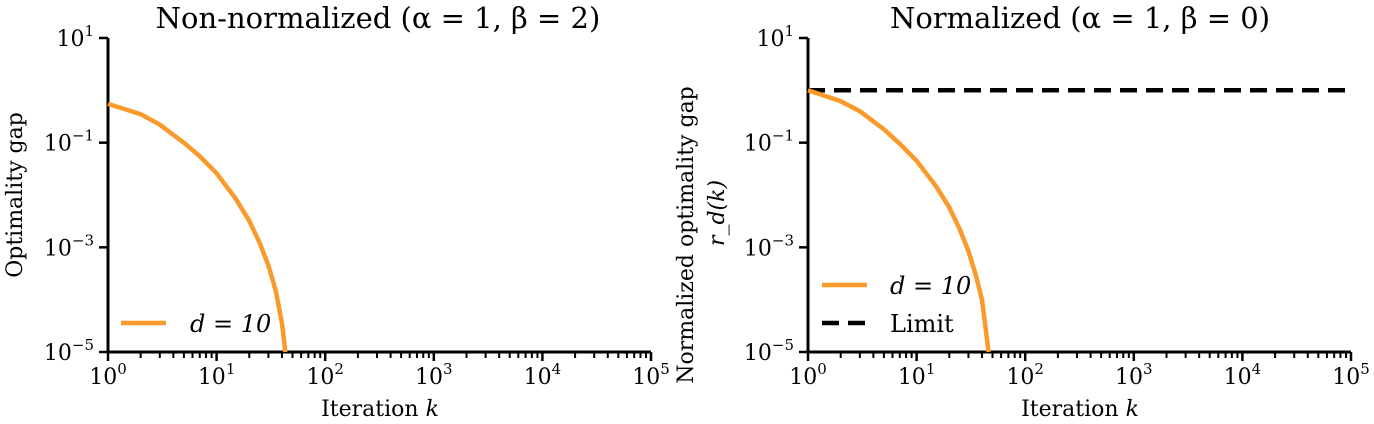 This screenshot has width=1374, height=424. What do you see at coordinates (378, 18) in the screenshot?
I see `left-title: Non-normalized (α = 1, β = 2)` at bounding box center [378, 18].